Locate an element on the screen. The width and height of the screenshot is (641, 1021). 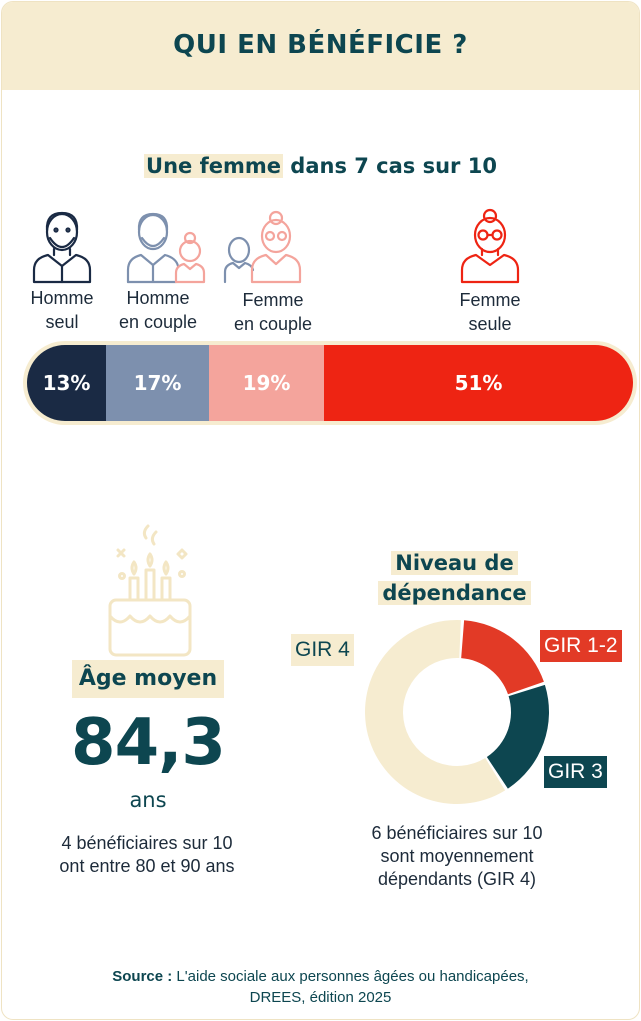
birthday-cake-icon is located at coordinates (150, 590).